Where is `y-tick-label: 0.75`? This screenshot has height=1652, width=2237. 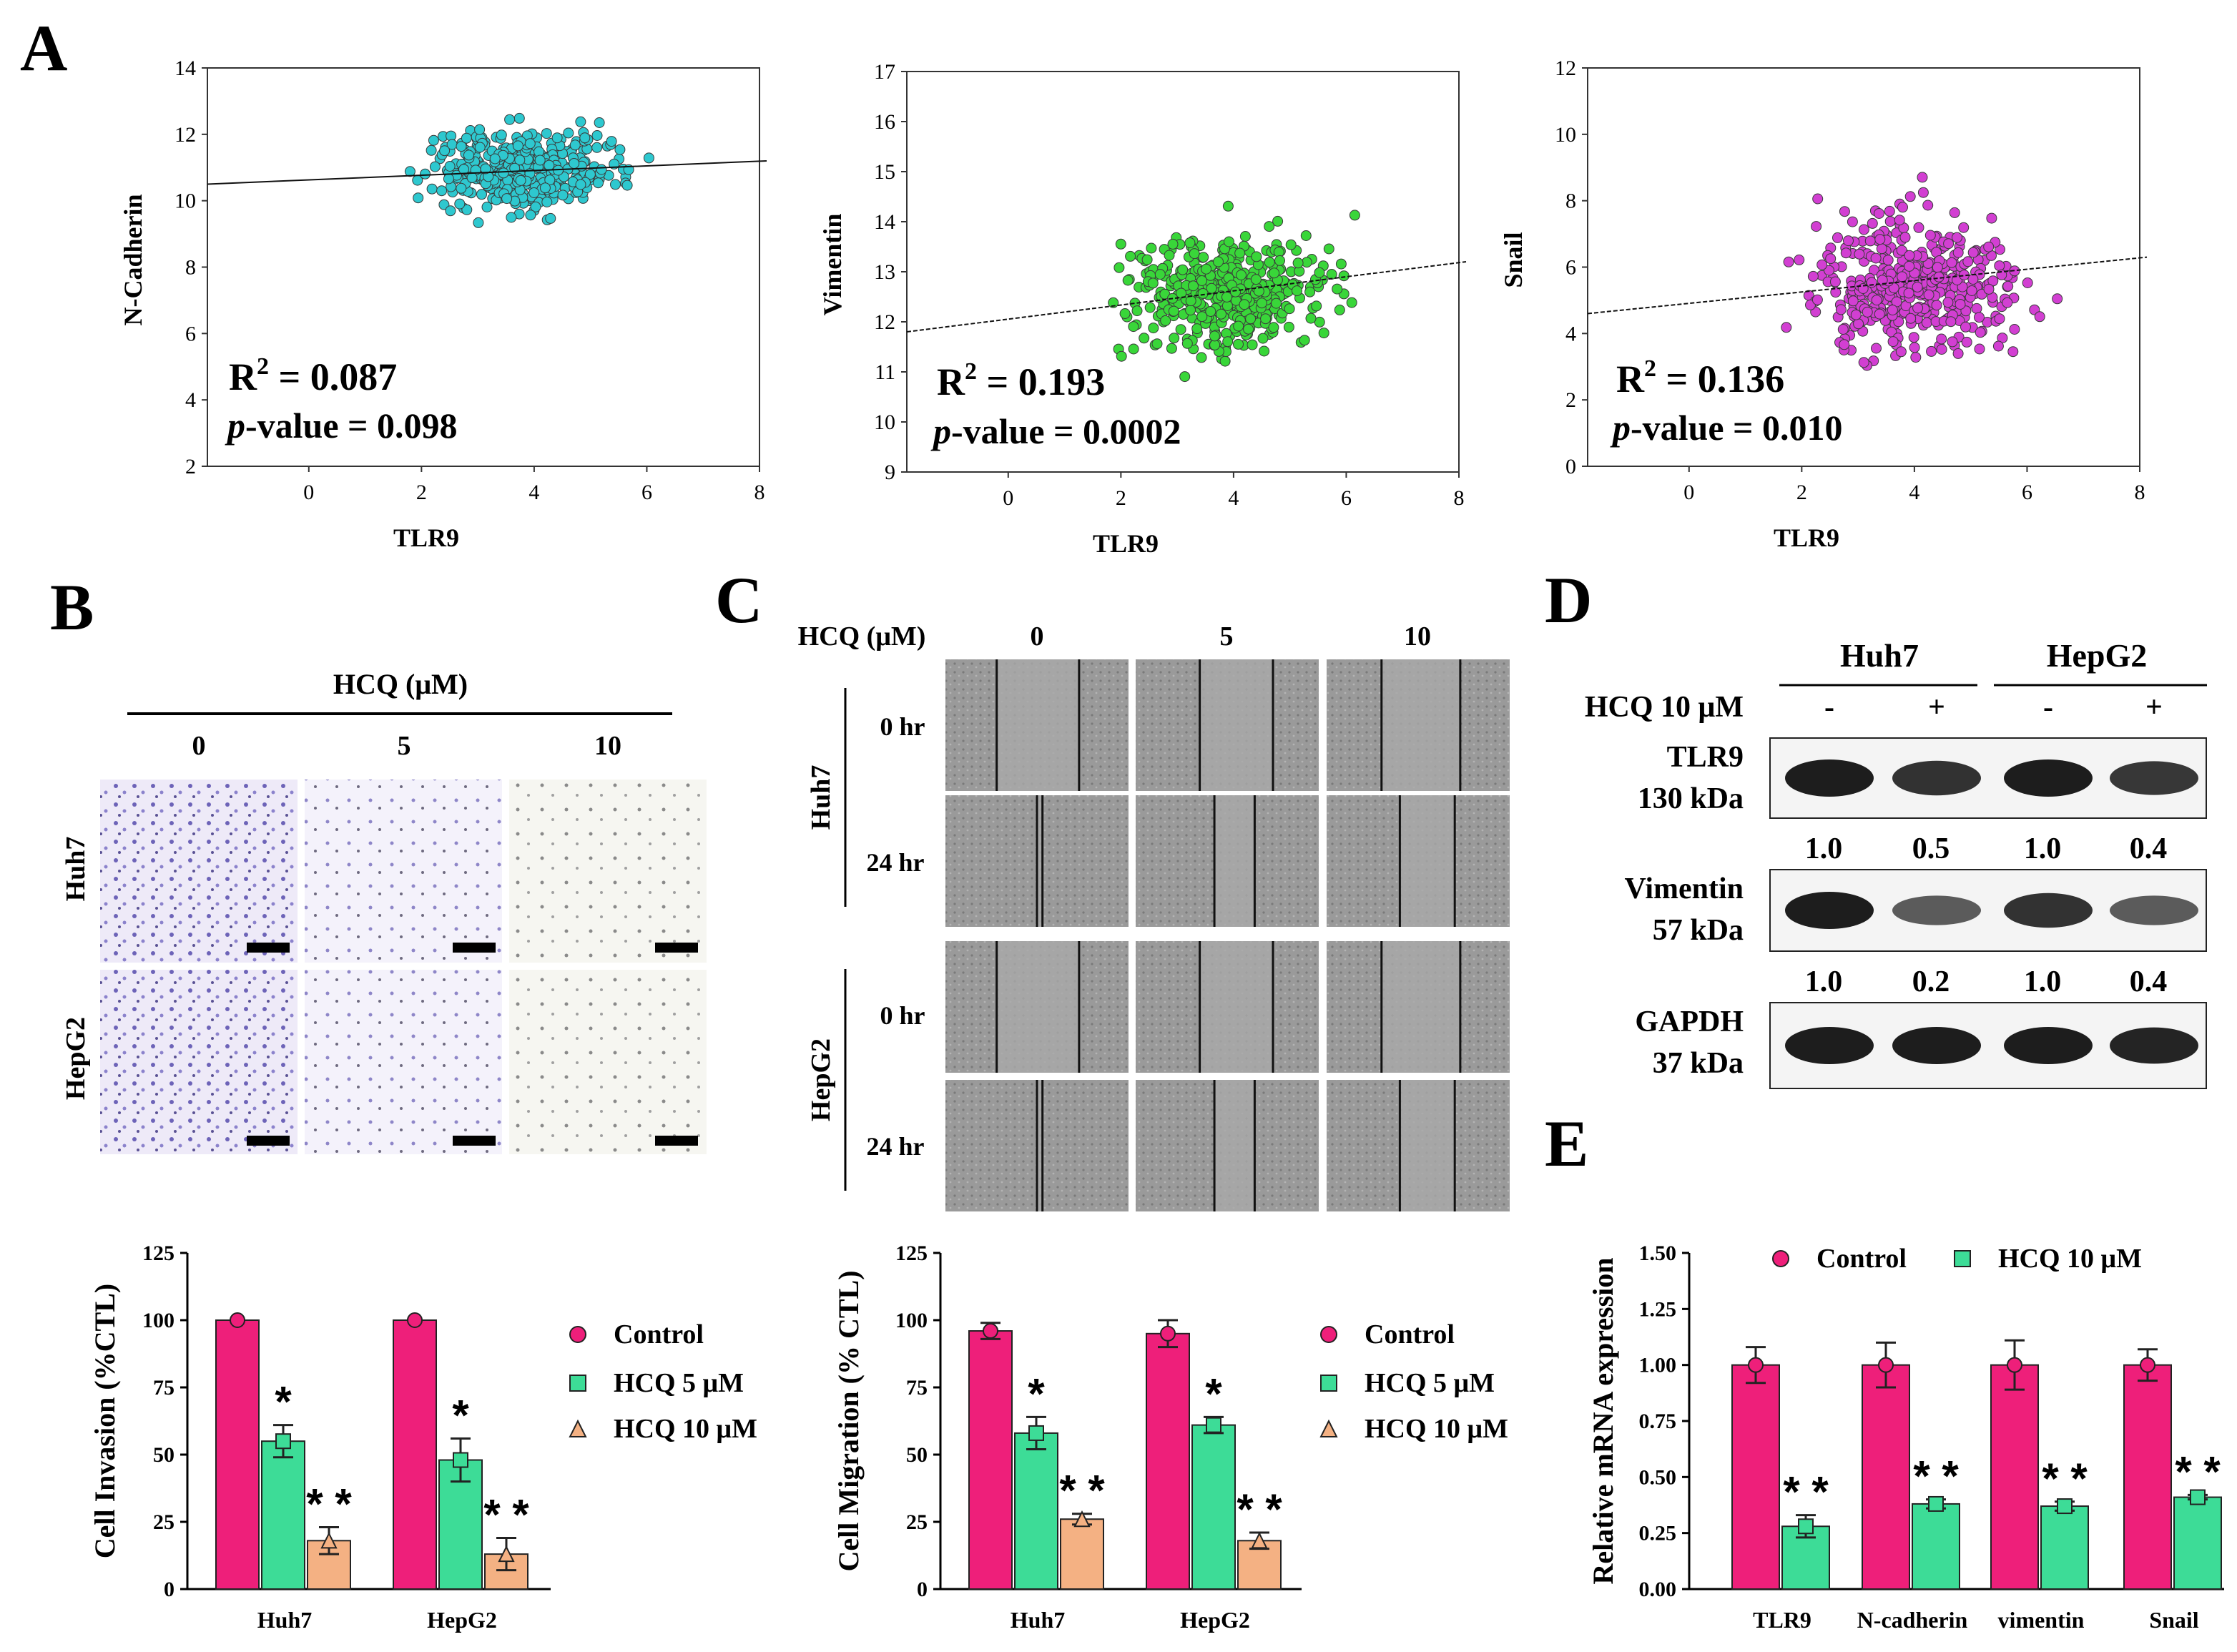 y-tick-label: 0.75 is located at coordinates (1658, 1421).